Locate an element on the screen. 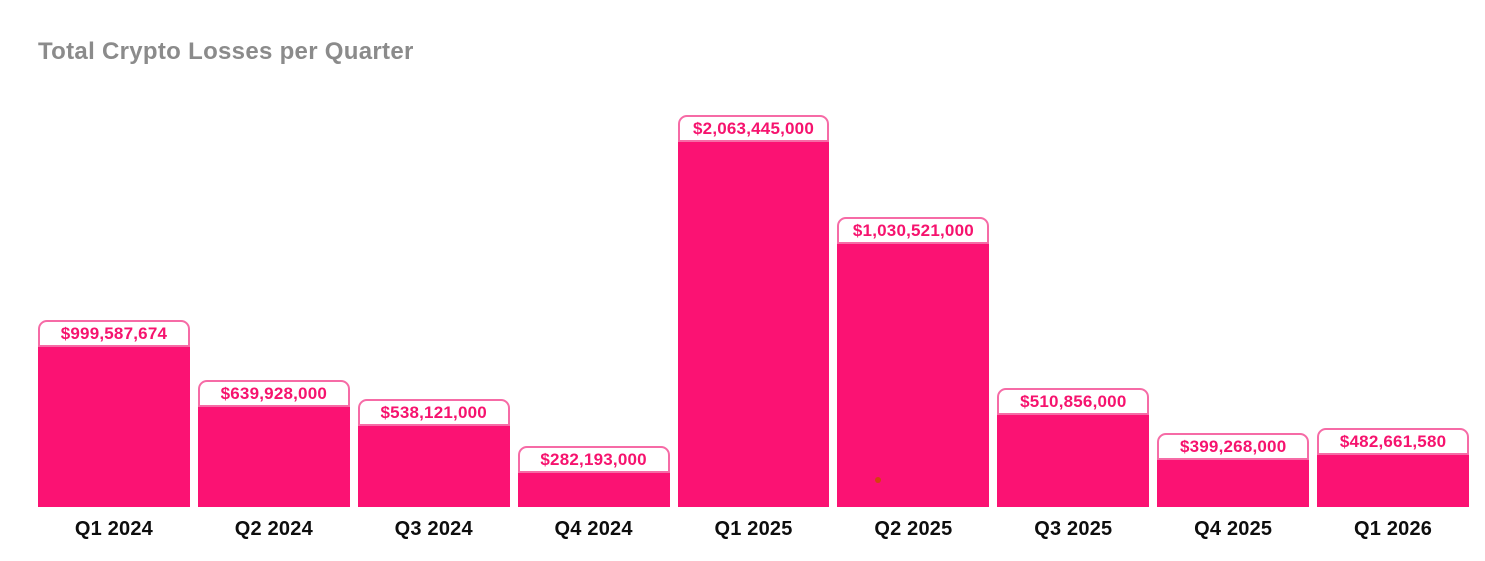 The width and height of the screenshot is (1485, 561). bar-group: $2,063,445,000 is located at coordinates (753, 311).